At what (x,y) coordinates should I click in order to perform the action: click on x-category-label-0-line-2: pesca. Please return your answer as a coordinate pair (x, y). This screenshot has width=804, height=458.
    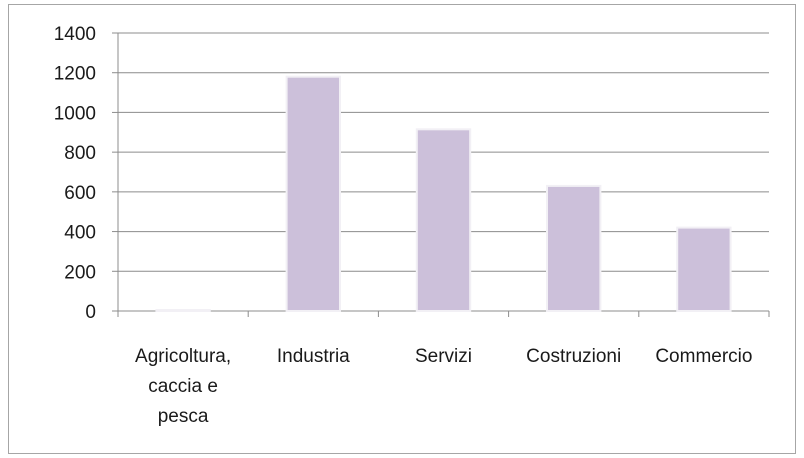
    Looking at the image, I should click on (183, 416).